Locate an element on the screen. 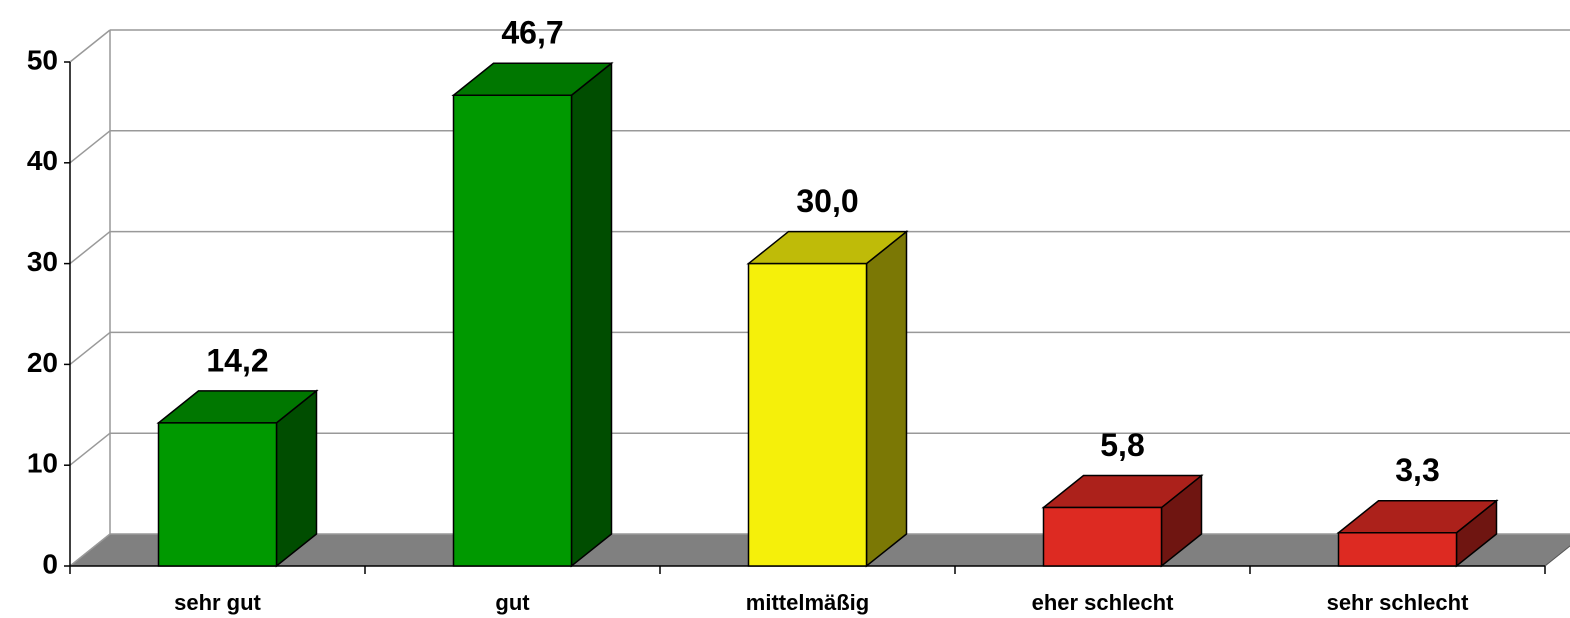 The width and height of the screenshot is (1570, 618). x-tick-label: eher schlecht is located at coordinates (1103, 602).